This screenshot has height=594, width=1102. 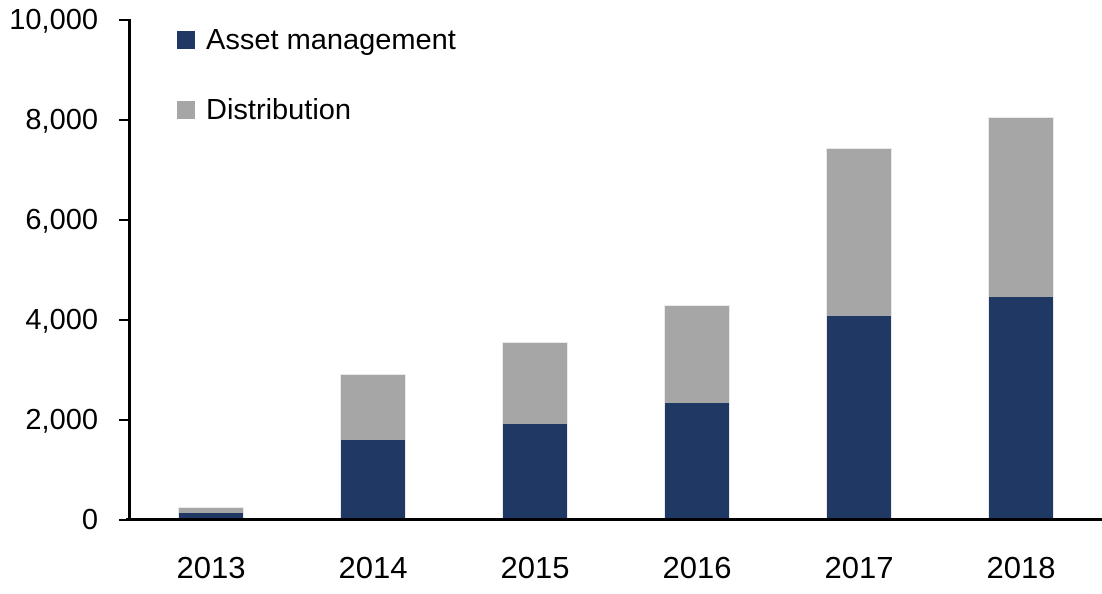 What do you see at coordinates (186, 110) in the screenshot?
I see `legend-swatch-distribution-icon` at bounding box center [186, 110].